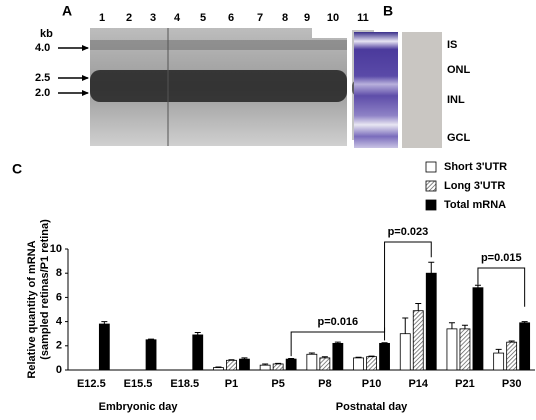 The width and height of the screenshot is (536, 420). What do you see at coordinates (42, 93) in the screenshot?
I see `size-label: 2.0` at bounding box center [42, 93].